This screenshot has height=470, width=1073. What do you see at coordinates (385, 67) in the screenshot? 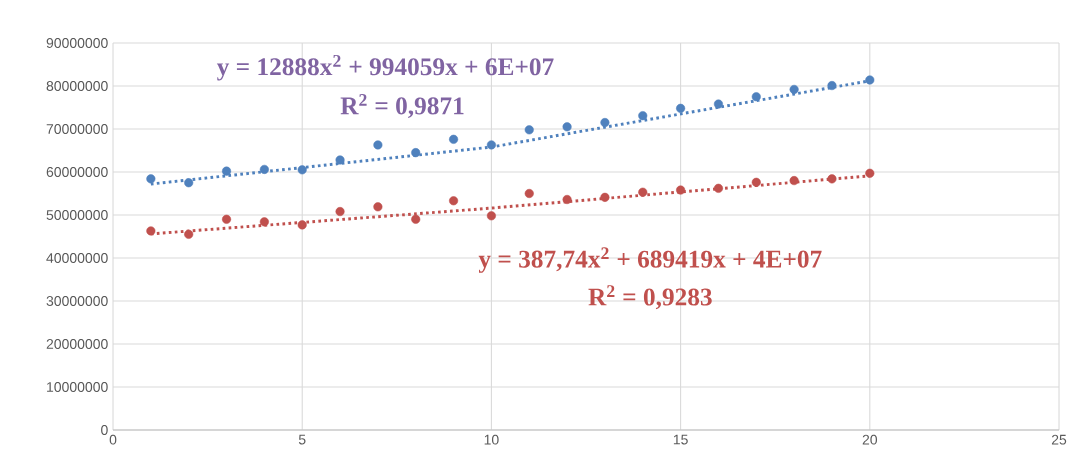
I see `annotation: y = 12888x$^{2}$ + 994059x + 6E+07` at bounding box center [385, 67].